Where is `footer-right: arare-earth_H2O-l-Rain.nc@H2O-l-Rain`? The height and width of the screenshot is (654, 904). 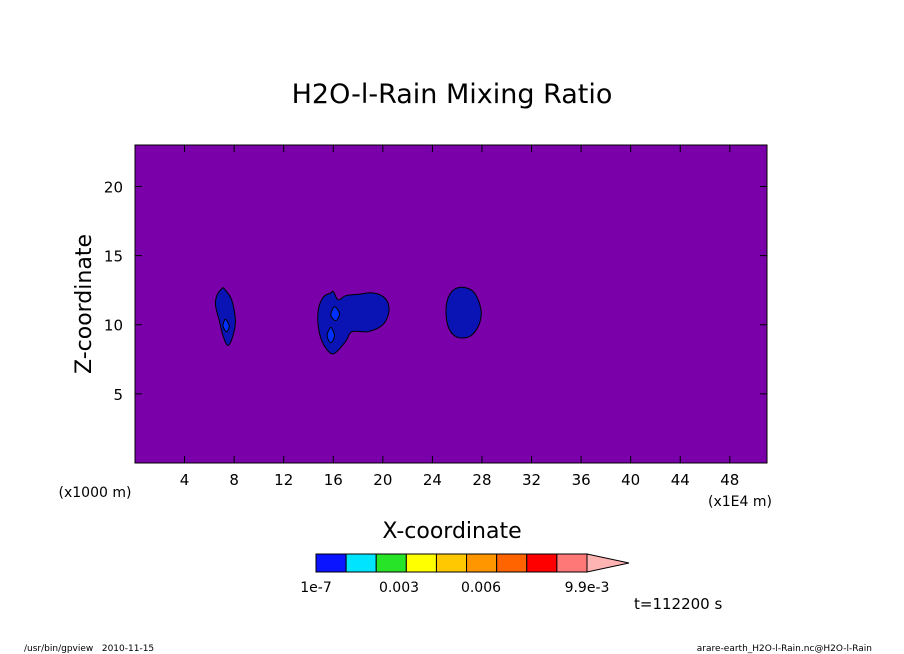
footer-right: arare-earth_H2O-l-Rain.nc@H2O-l-Rain is located at coordinates (784, 649).